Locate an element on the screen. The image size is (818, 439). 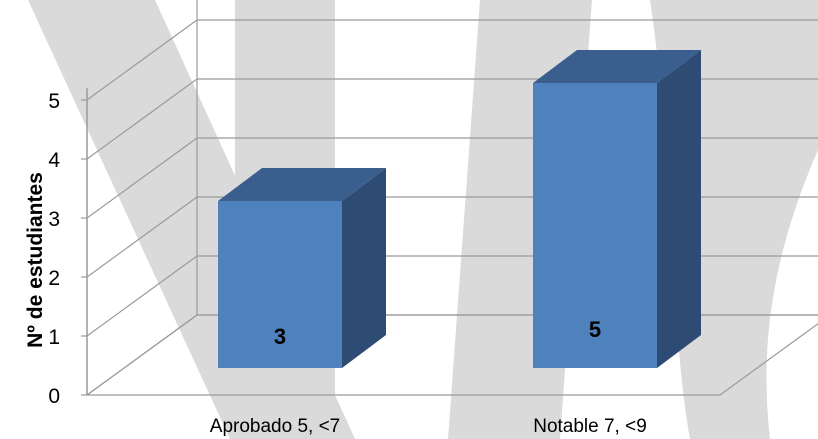
x-category-label: Aprobado 5, <7 is located at coordinates (275, 426).